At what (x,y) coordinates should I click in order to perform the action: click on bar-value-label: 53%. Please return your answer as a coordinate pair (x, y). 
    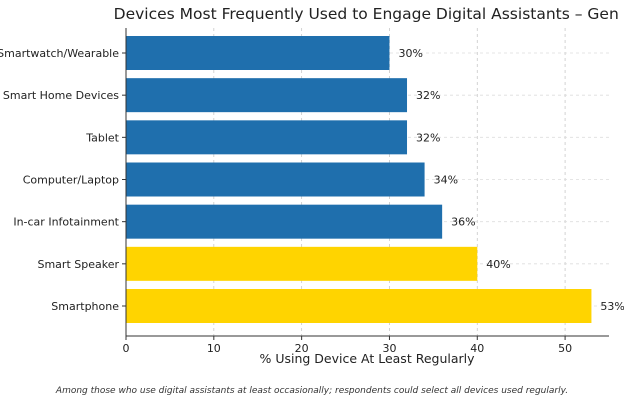
    Looking at the image, I should click on (612, 306).